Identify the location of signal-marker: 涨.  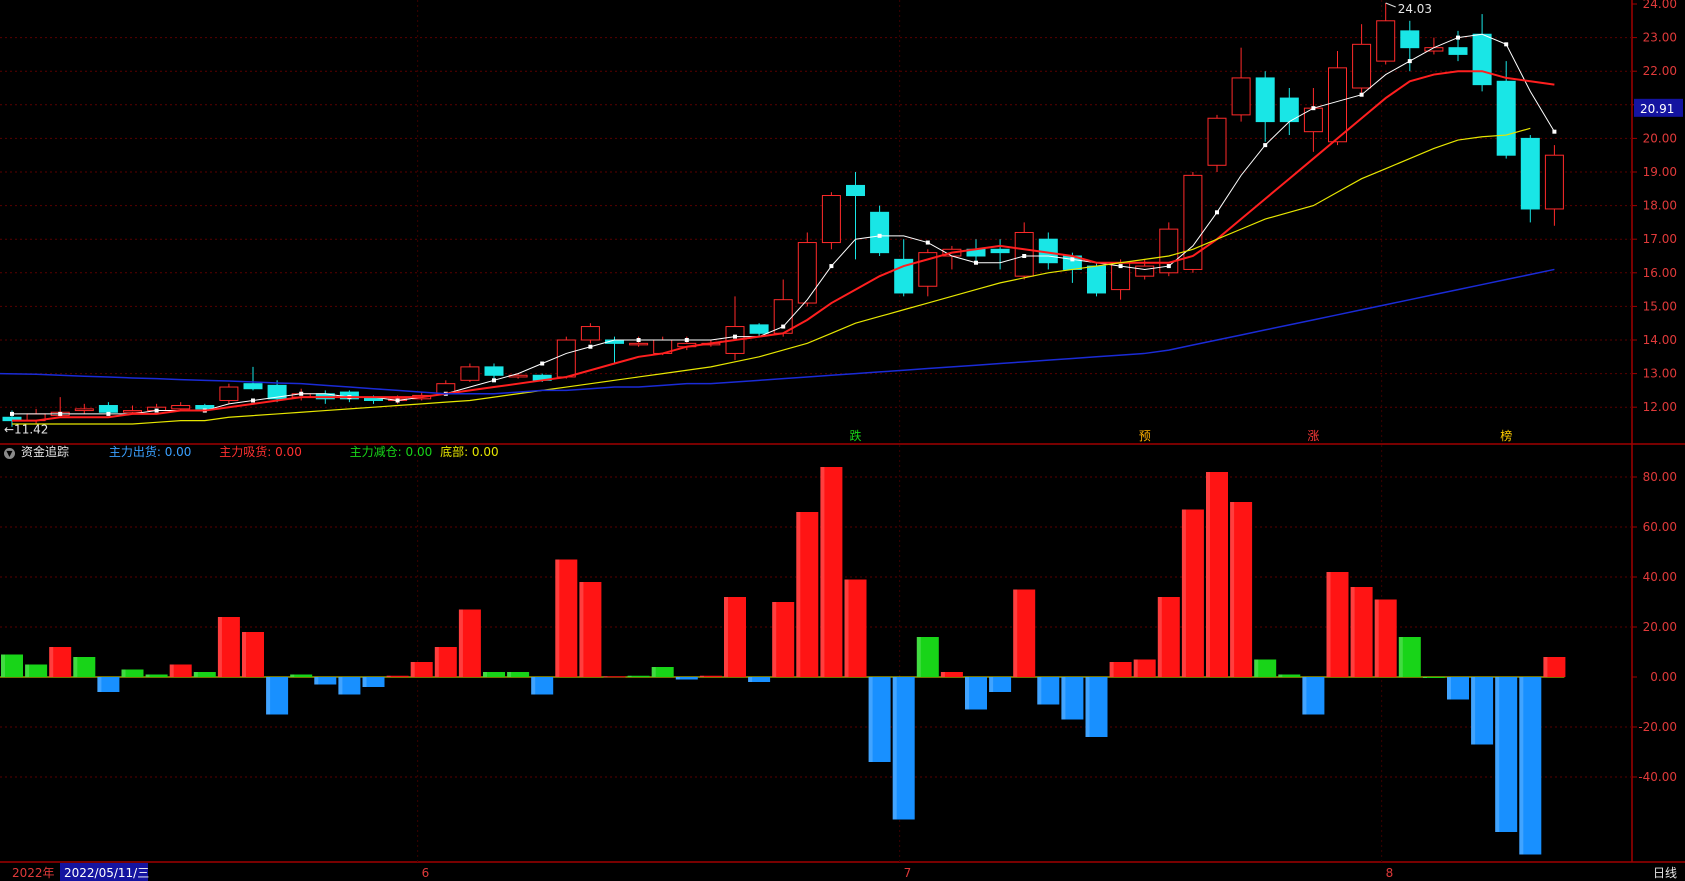
(1313, 435).